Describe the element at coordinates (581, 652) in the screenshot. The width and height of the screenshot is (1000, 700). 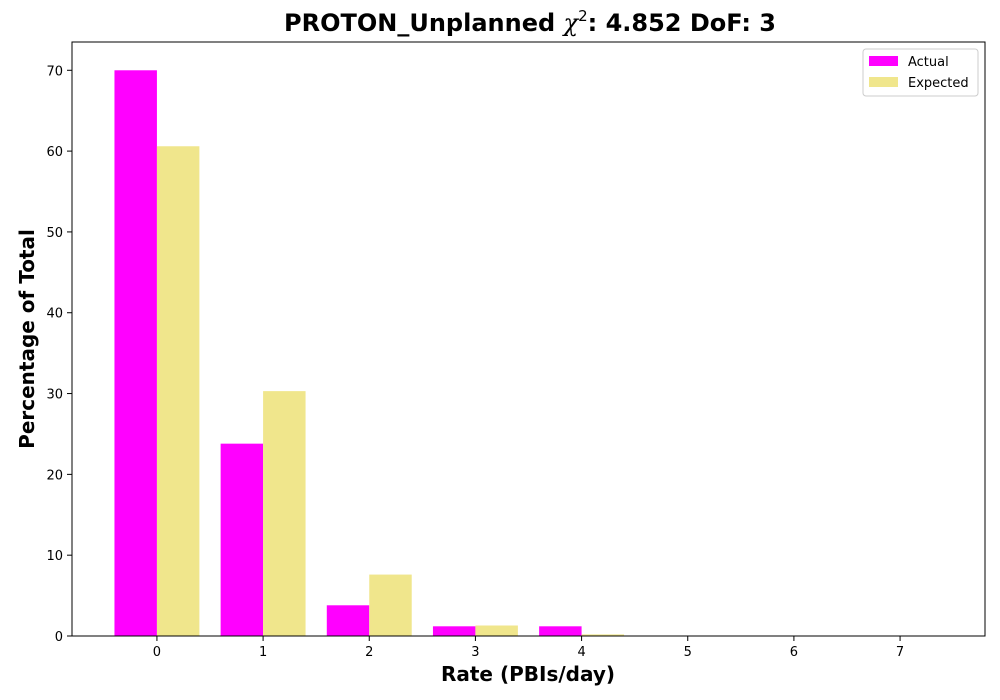
I see `x-tick-label: 4` at that location.